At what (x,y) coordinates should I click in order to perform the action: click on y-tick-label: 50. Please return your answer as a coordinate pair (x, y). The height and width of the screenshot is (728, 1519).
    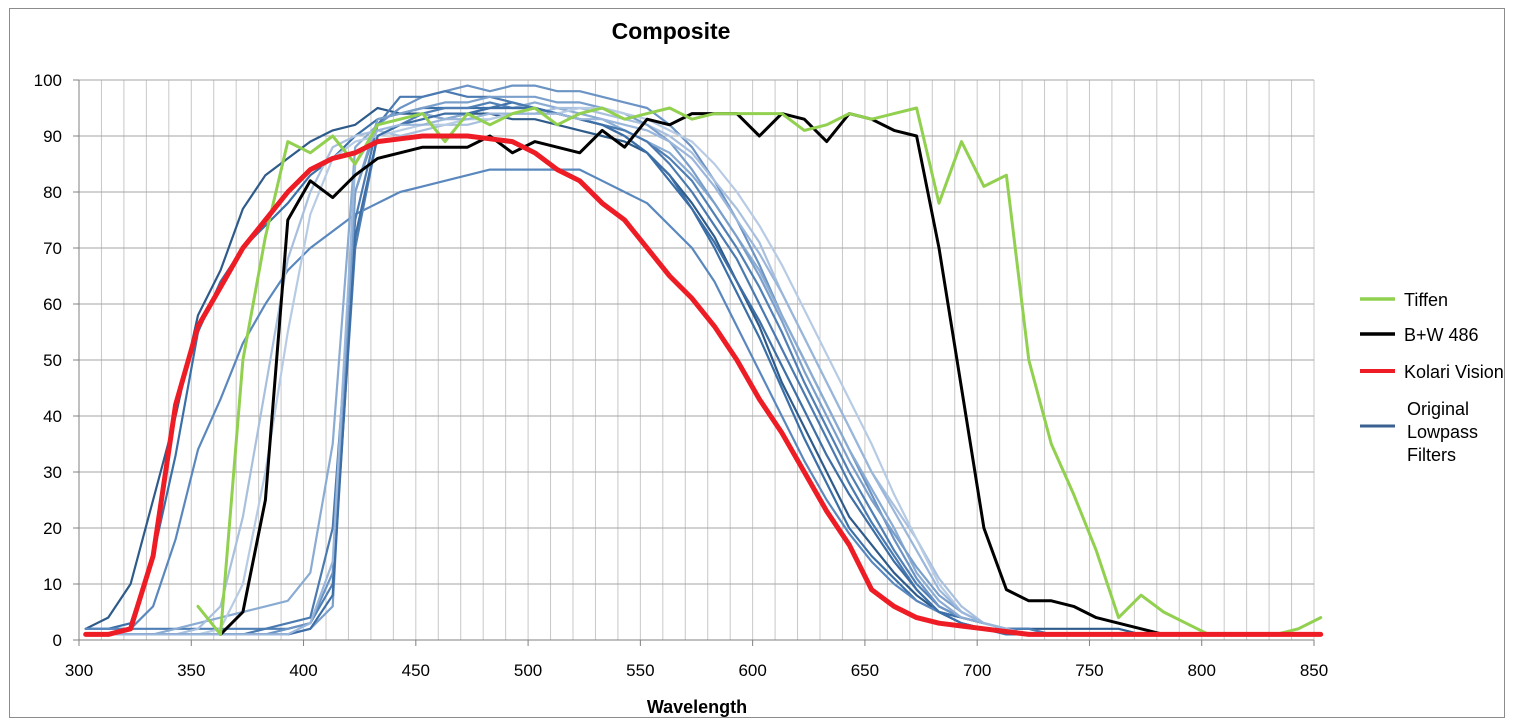
    Looking at the image, I should click on (52, 360).